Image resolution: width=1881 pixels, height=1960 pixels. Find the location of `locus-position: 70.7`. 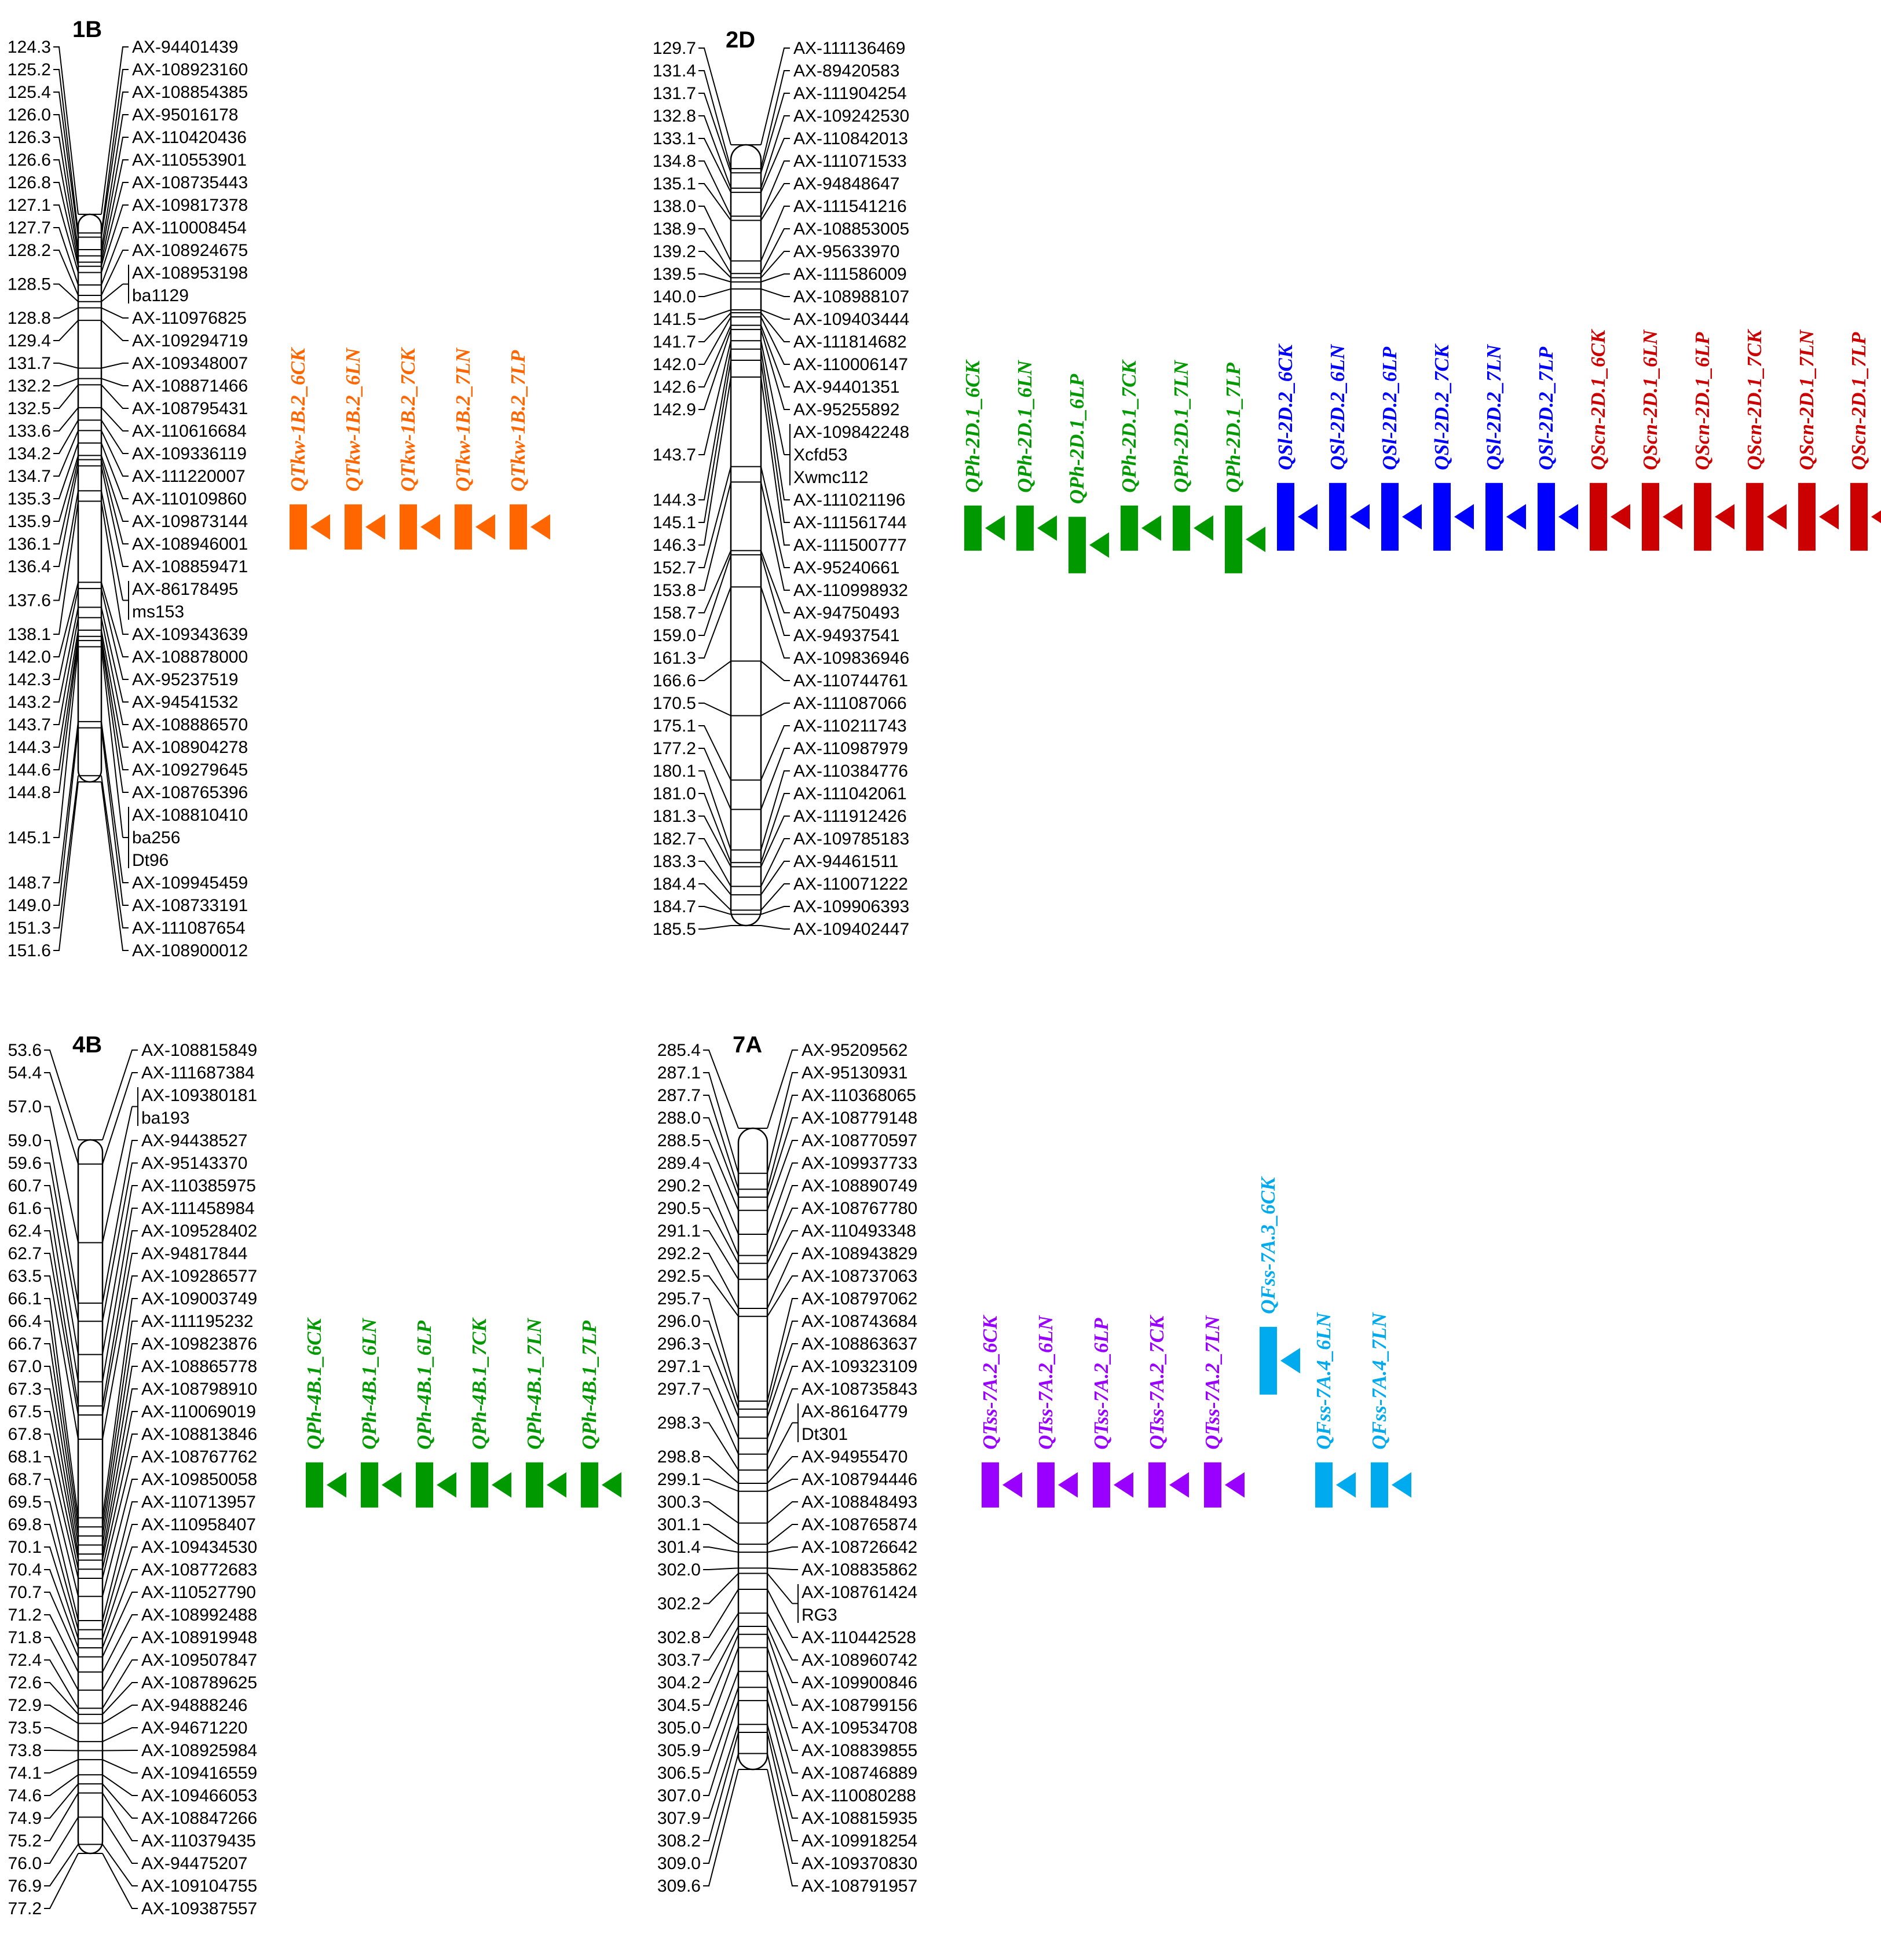

locus-position: 70.7 is located at coordinates (25, 1592).